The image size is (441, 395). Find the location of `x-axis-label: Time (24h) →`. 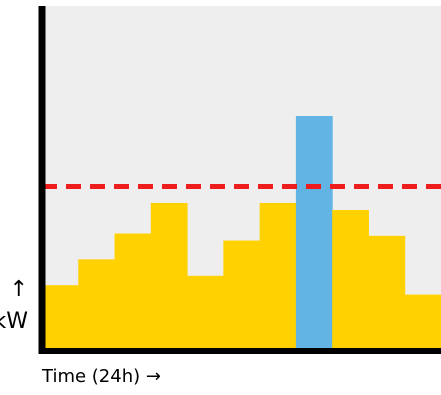

x-axis-label: Time (24h) → is located at coordinates (101, 376).